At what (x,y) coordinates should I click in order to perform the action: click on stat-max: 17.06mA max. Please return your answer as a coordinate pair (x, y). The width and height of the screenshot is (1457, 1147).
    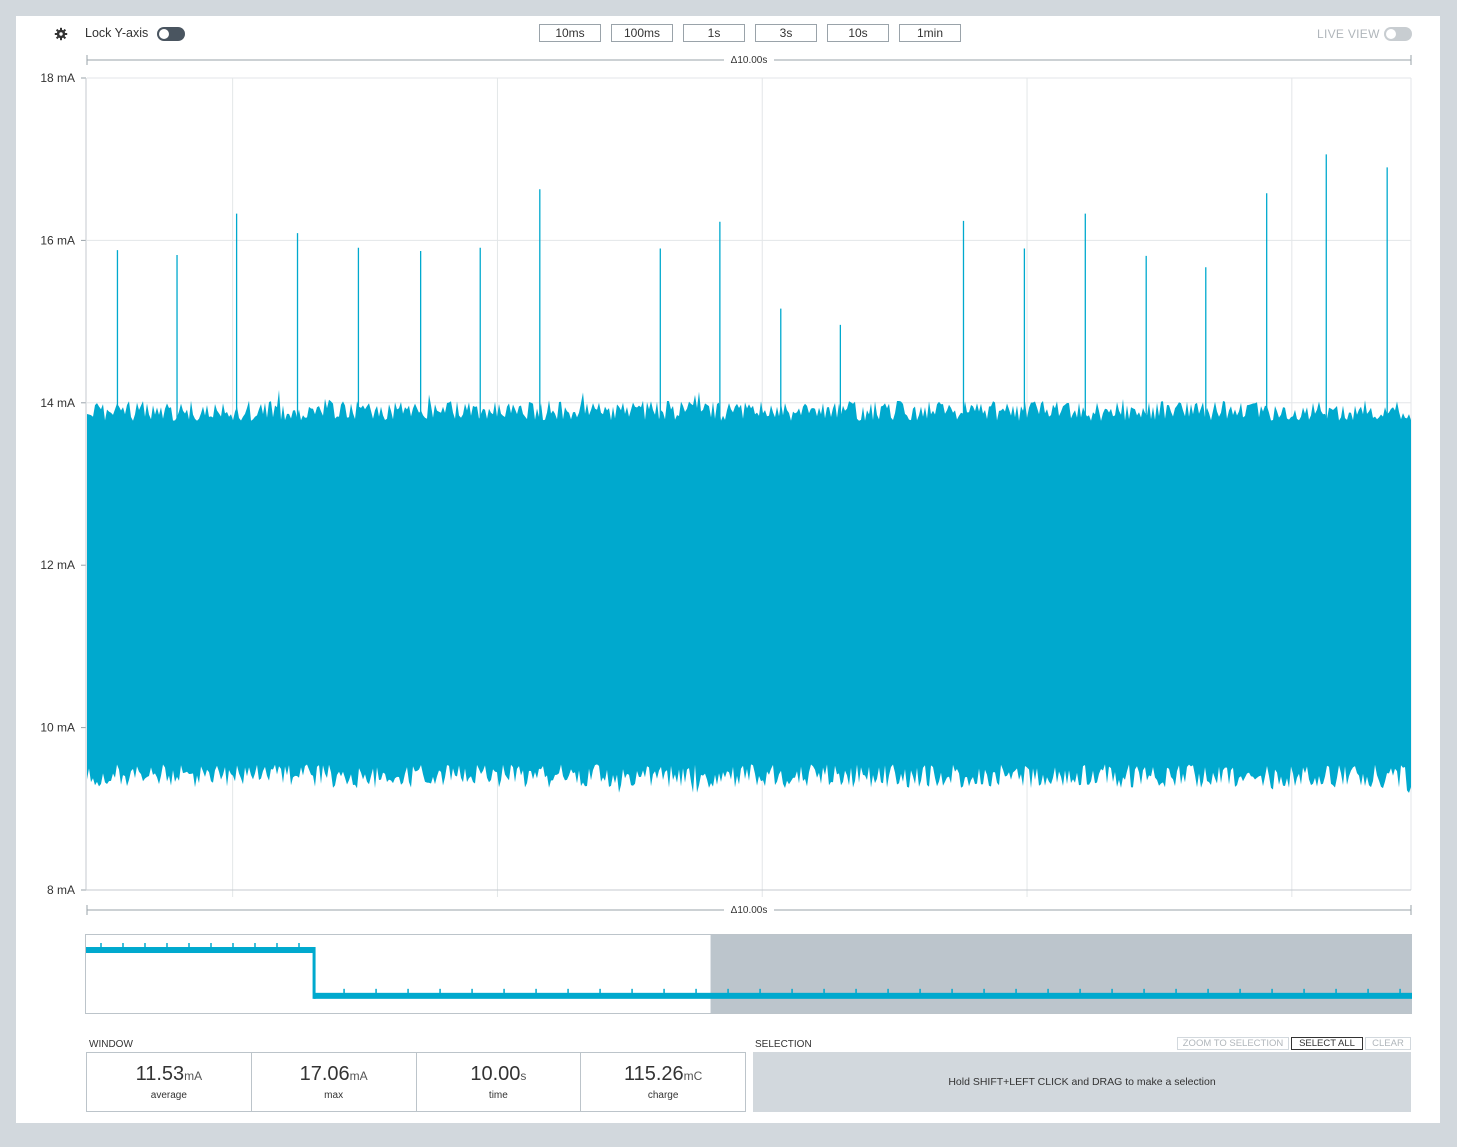
    Looking at the image, I should click on (334, 1082).